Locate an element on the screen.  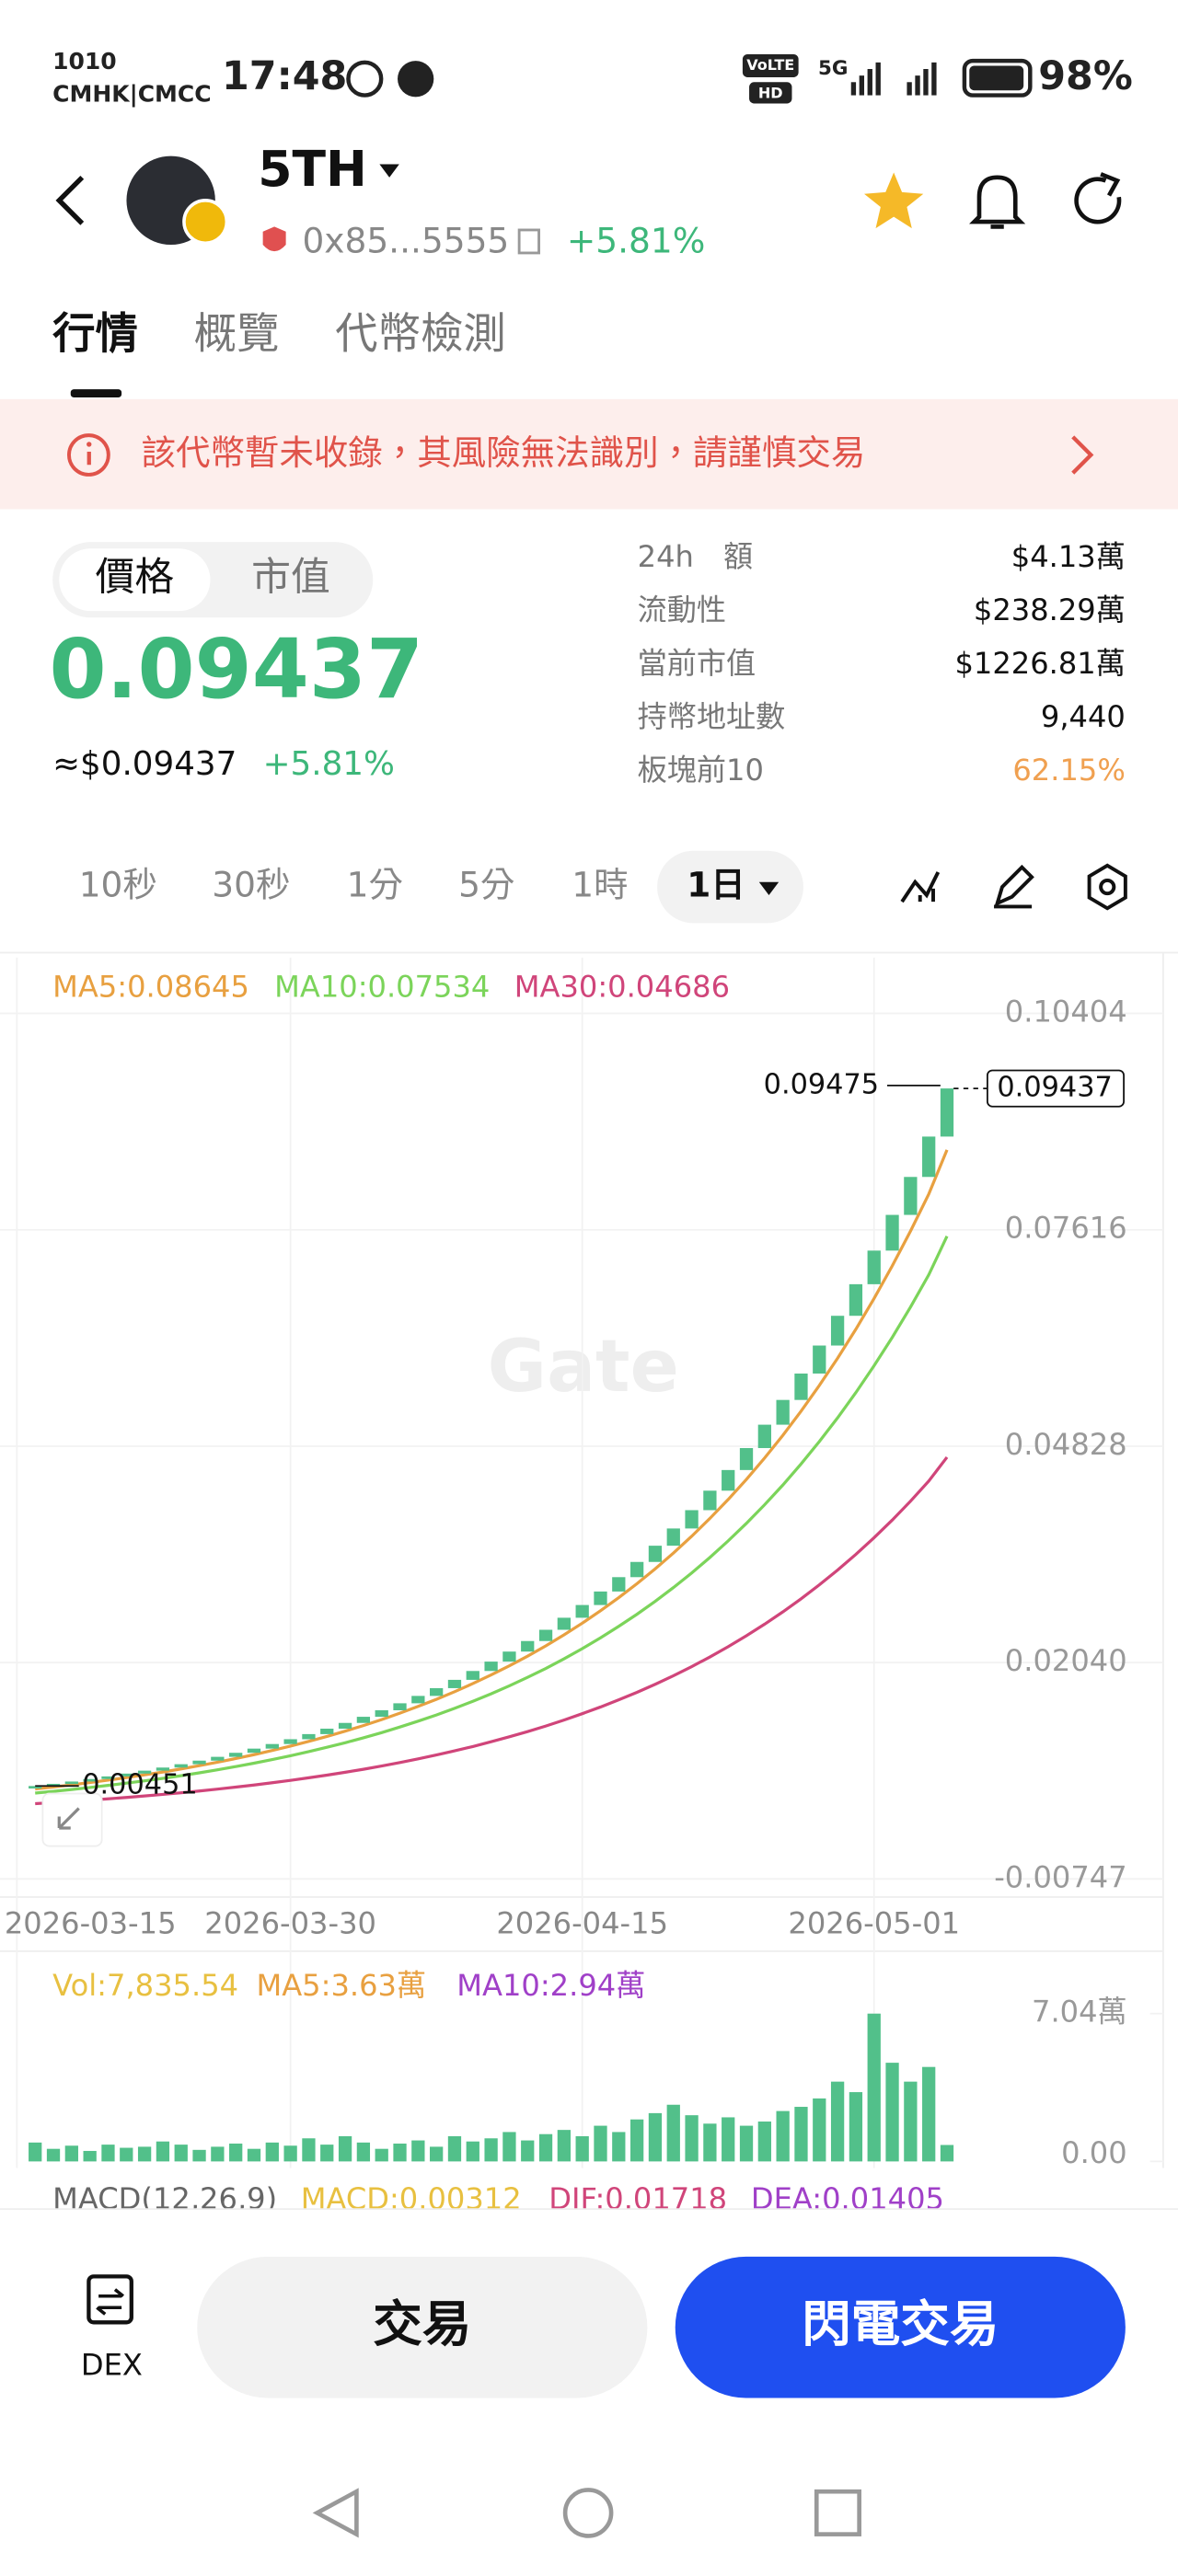
timeframe-active is located at coordinates (730, 887).